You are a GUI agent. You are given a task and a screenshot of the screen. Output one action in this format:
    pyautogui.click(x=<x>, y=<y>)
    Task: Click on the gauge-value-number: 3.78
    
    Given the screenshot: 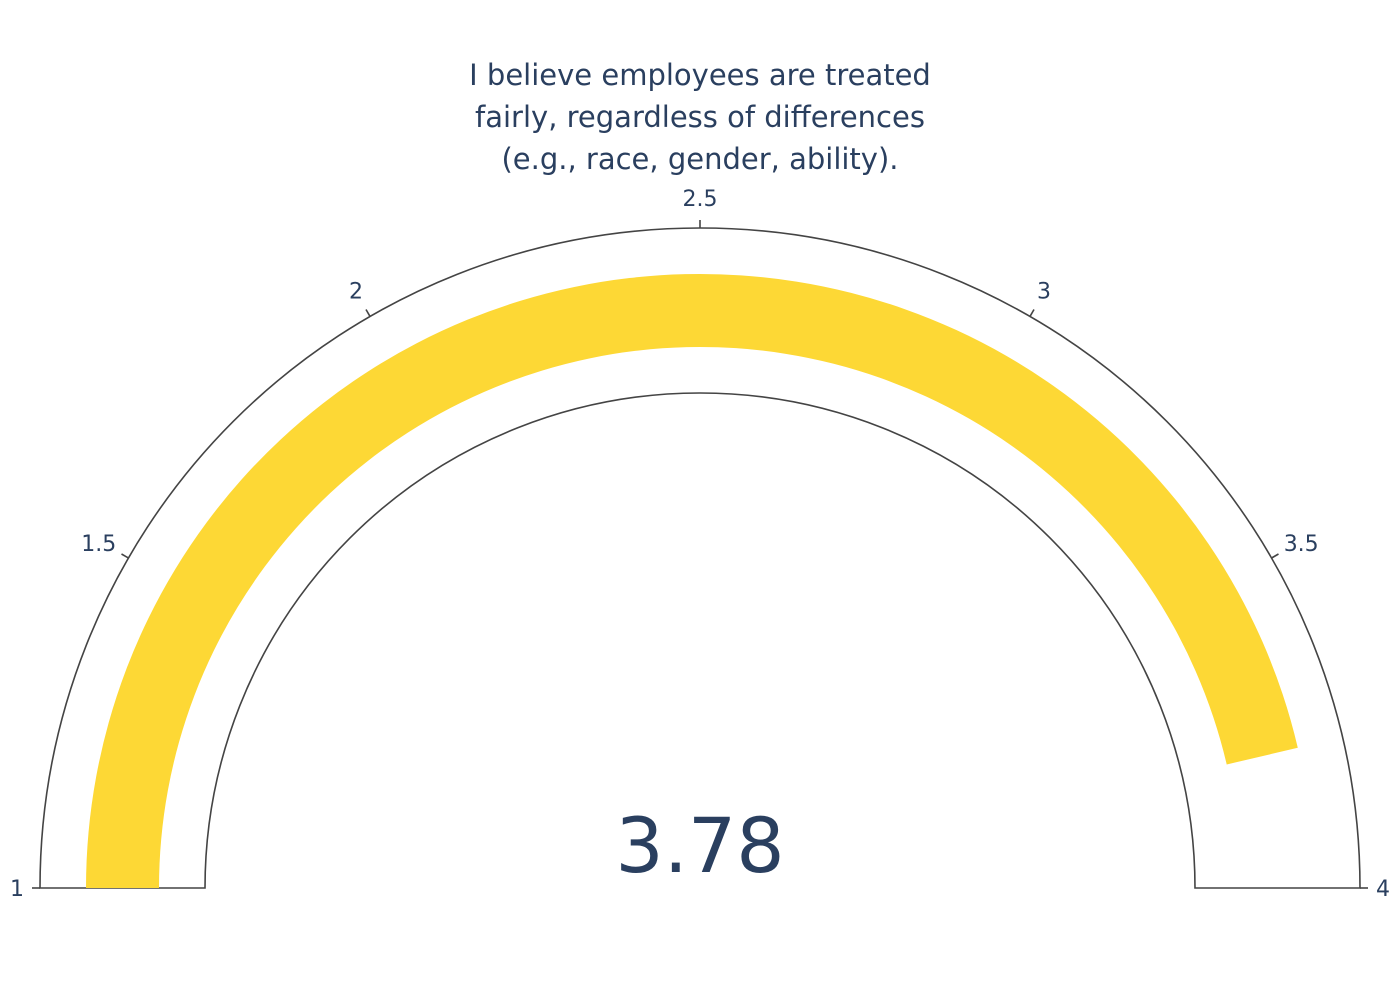 What is the action you would take?
    pyautogui.click(x=699, y=845)
    